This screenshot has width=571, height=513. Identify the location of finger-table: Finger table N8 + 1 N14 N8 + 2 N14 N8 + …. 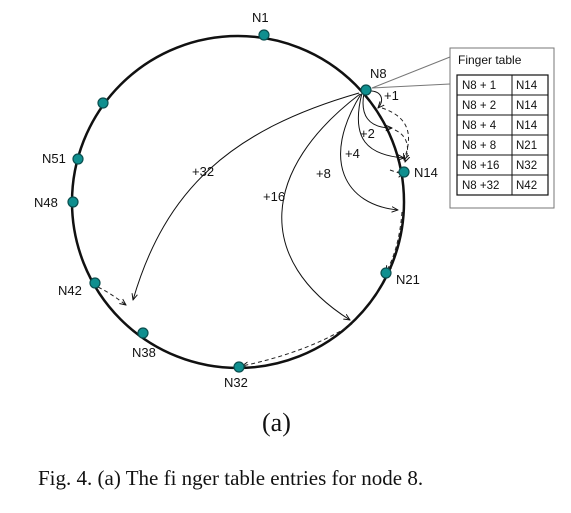
(502, 128).